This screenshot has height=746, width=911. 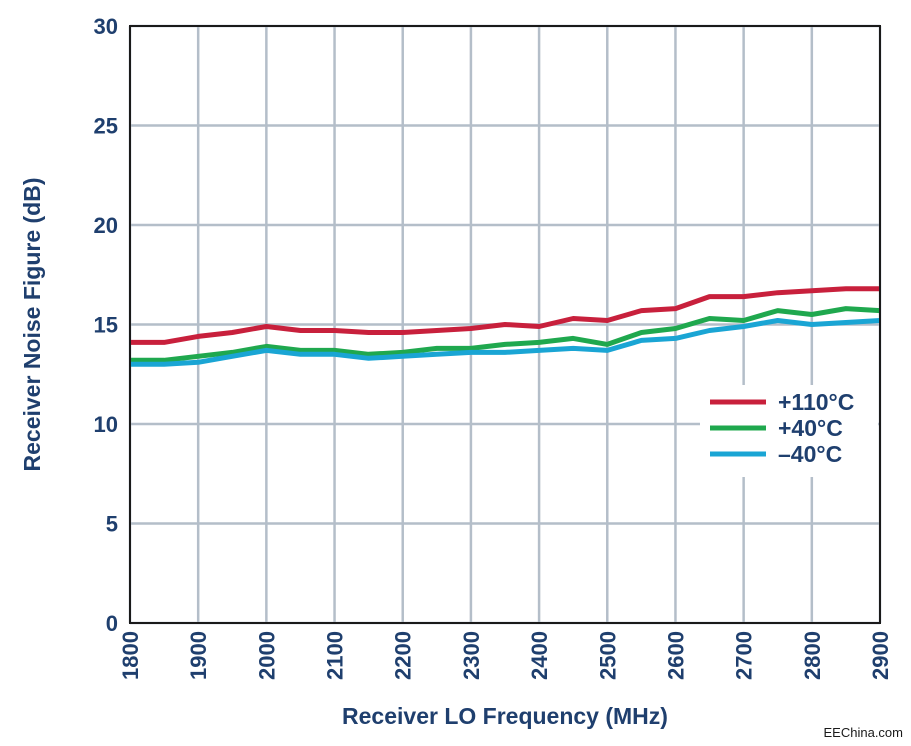 What do you see at coordinates (106, 225) in the screenshot?
I see `y-tick-label: 20` at bounding box center [106, 225].